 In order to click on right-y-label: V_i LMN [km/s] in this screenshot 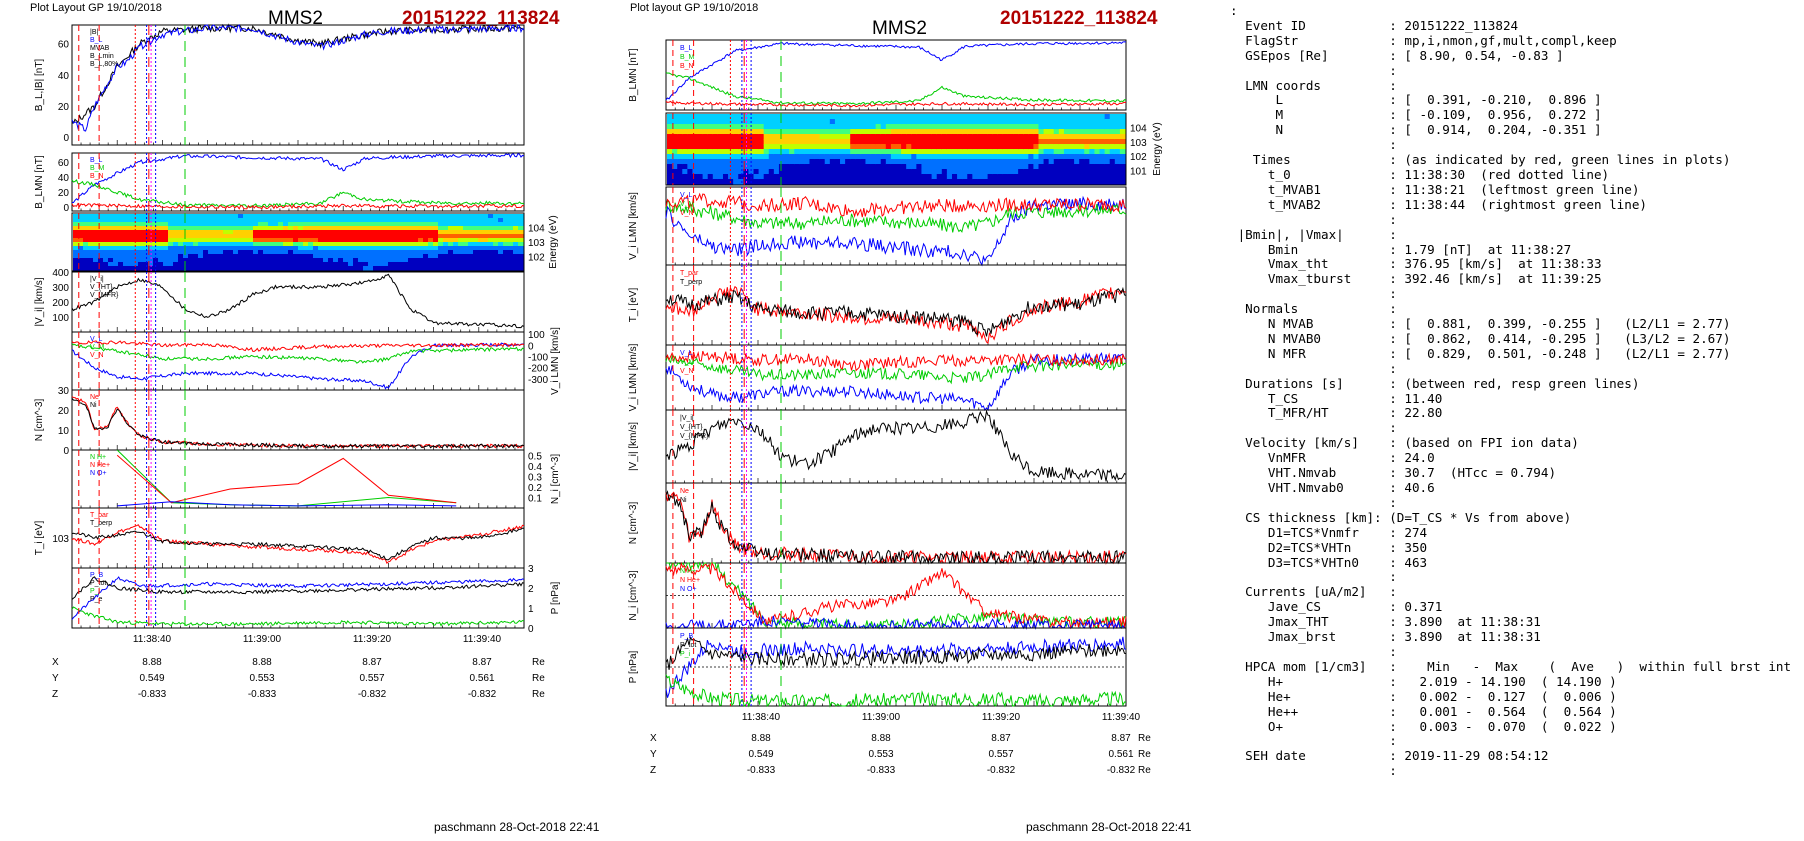, I will do `click(633, 377)`.